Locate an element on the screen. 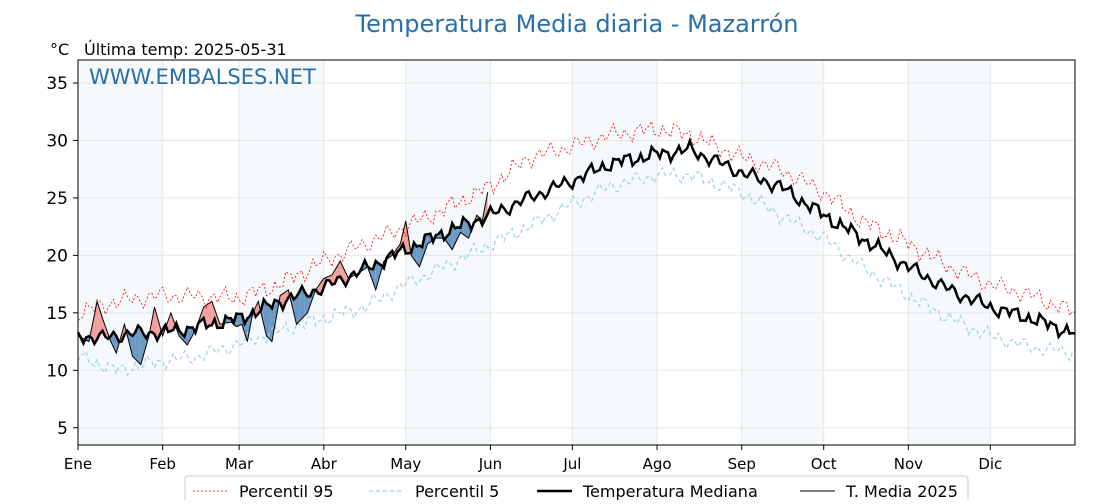 Image resolution: width=1120 pixels, height=504 pixels. x-tick-label: Dic is located at coordinates (990, 464).